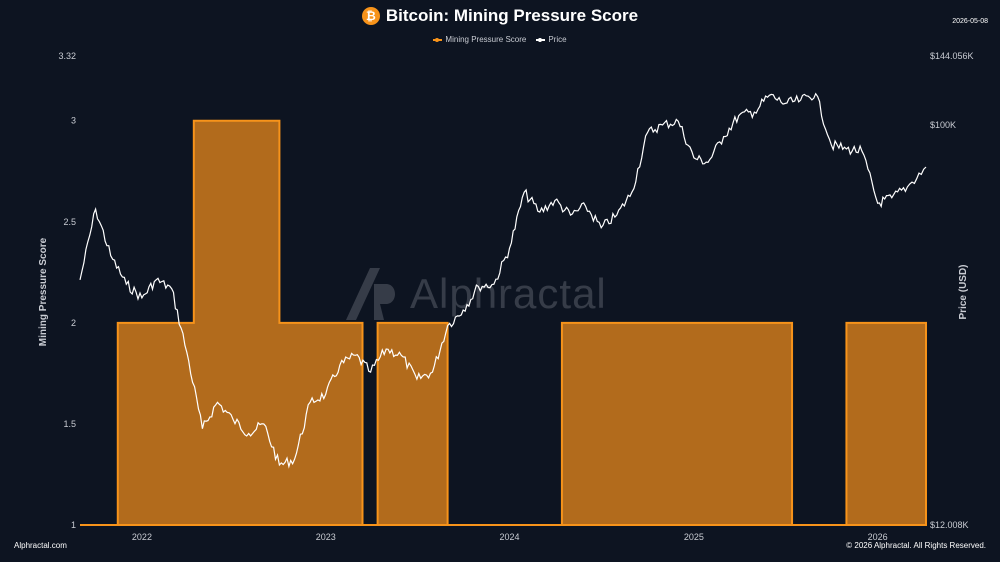  I want to click on y2-tick-1: $100K, so click(943, 125).